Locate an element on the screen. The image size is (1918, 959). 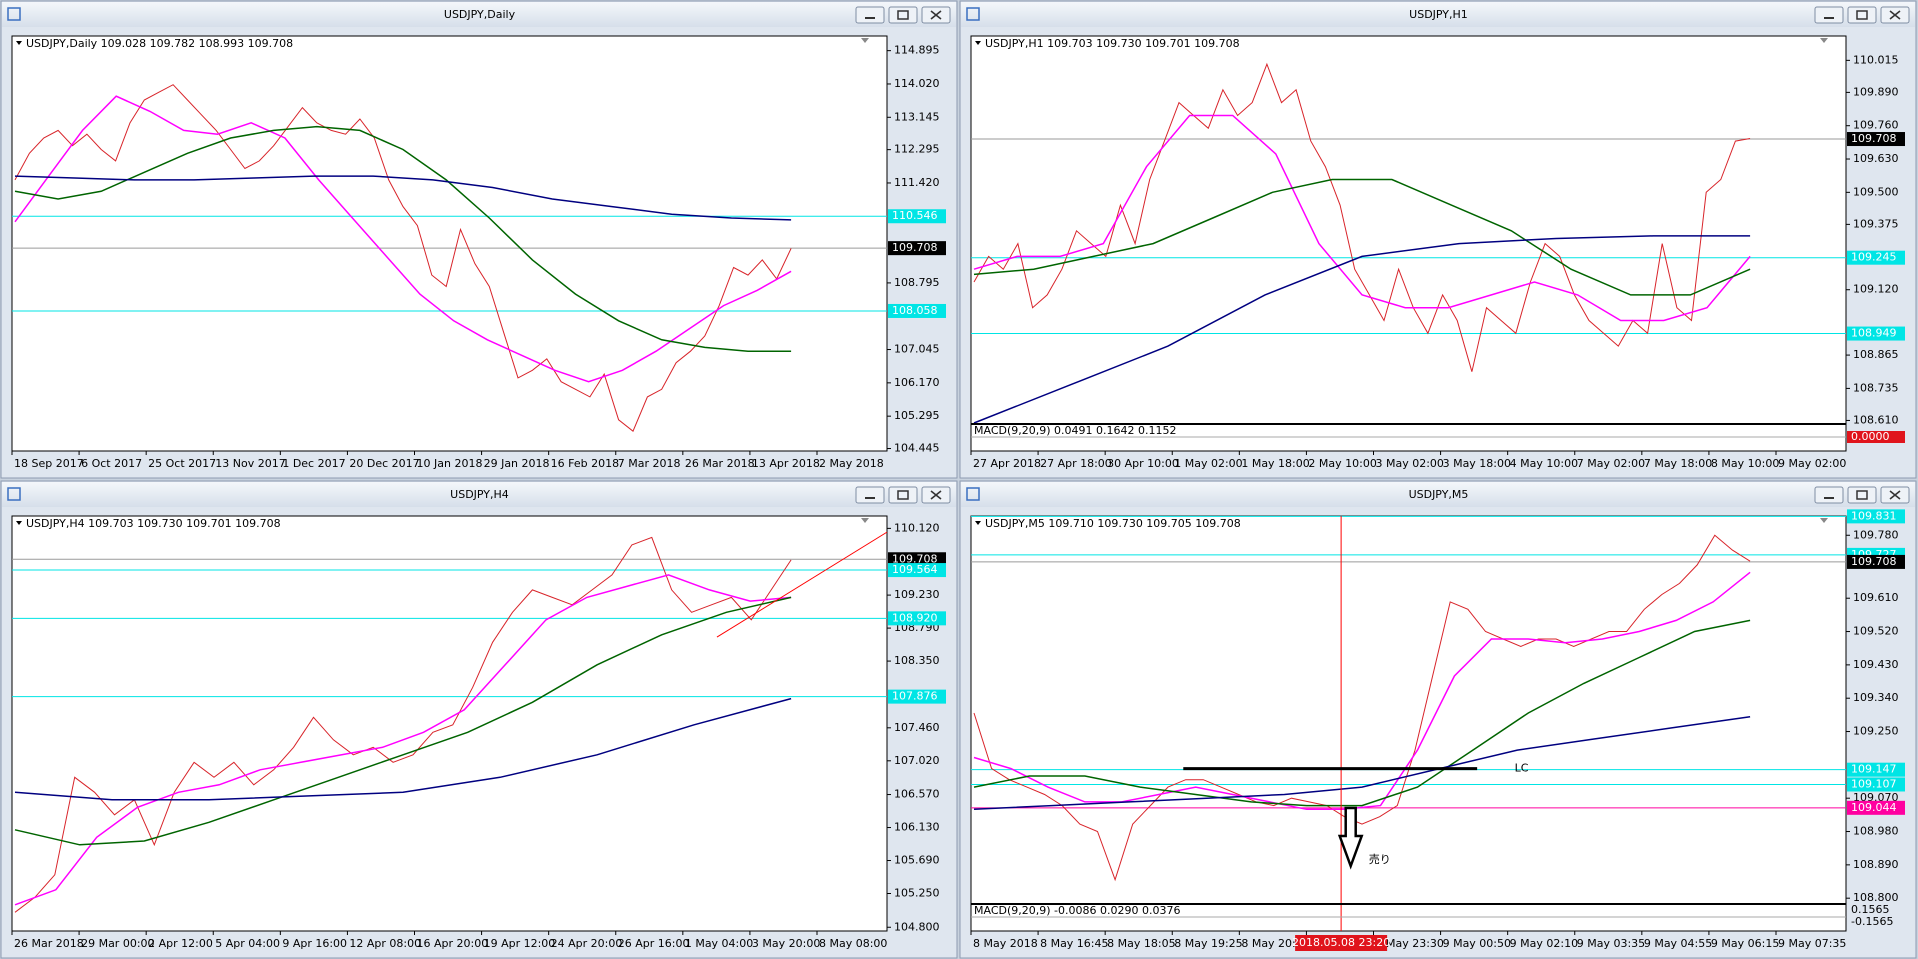
y-tick-label: 107.020 is located at coordinates (917, 760).